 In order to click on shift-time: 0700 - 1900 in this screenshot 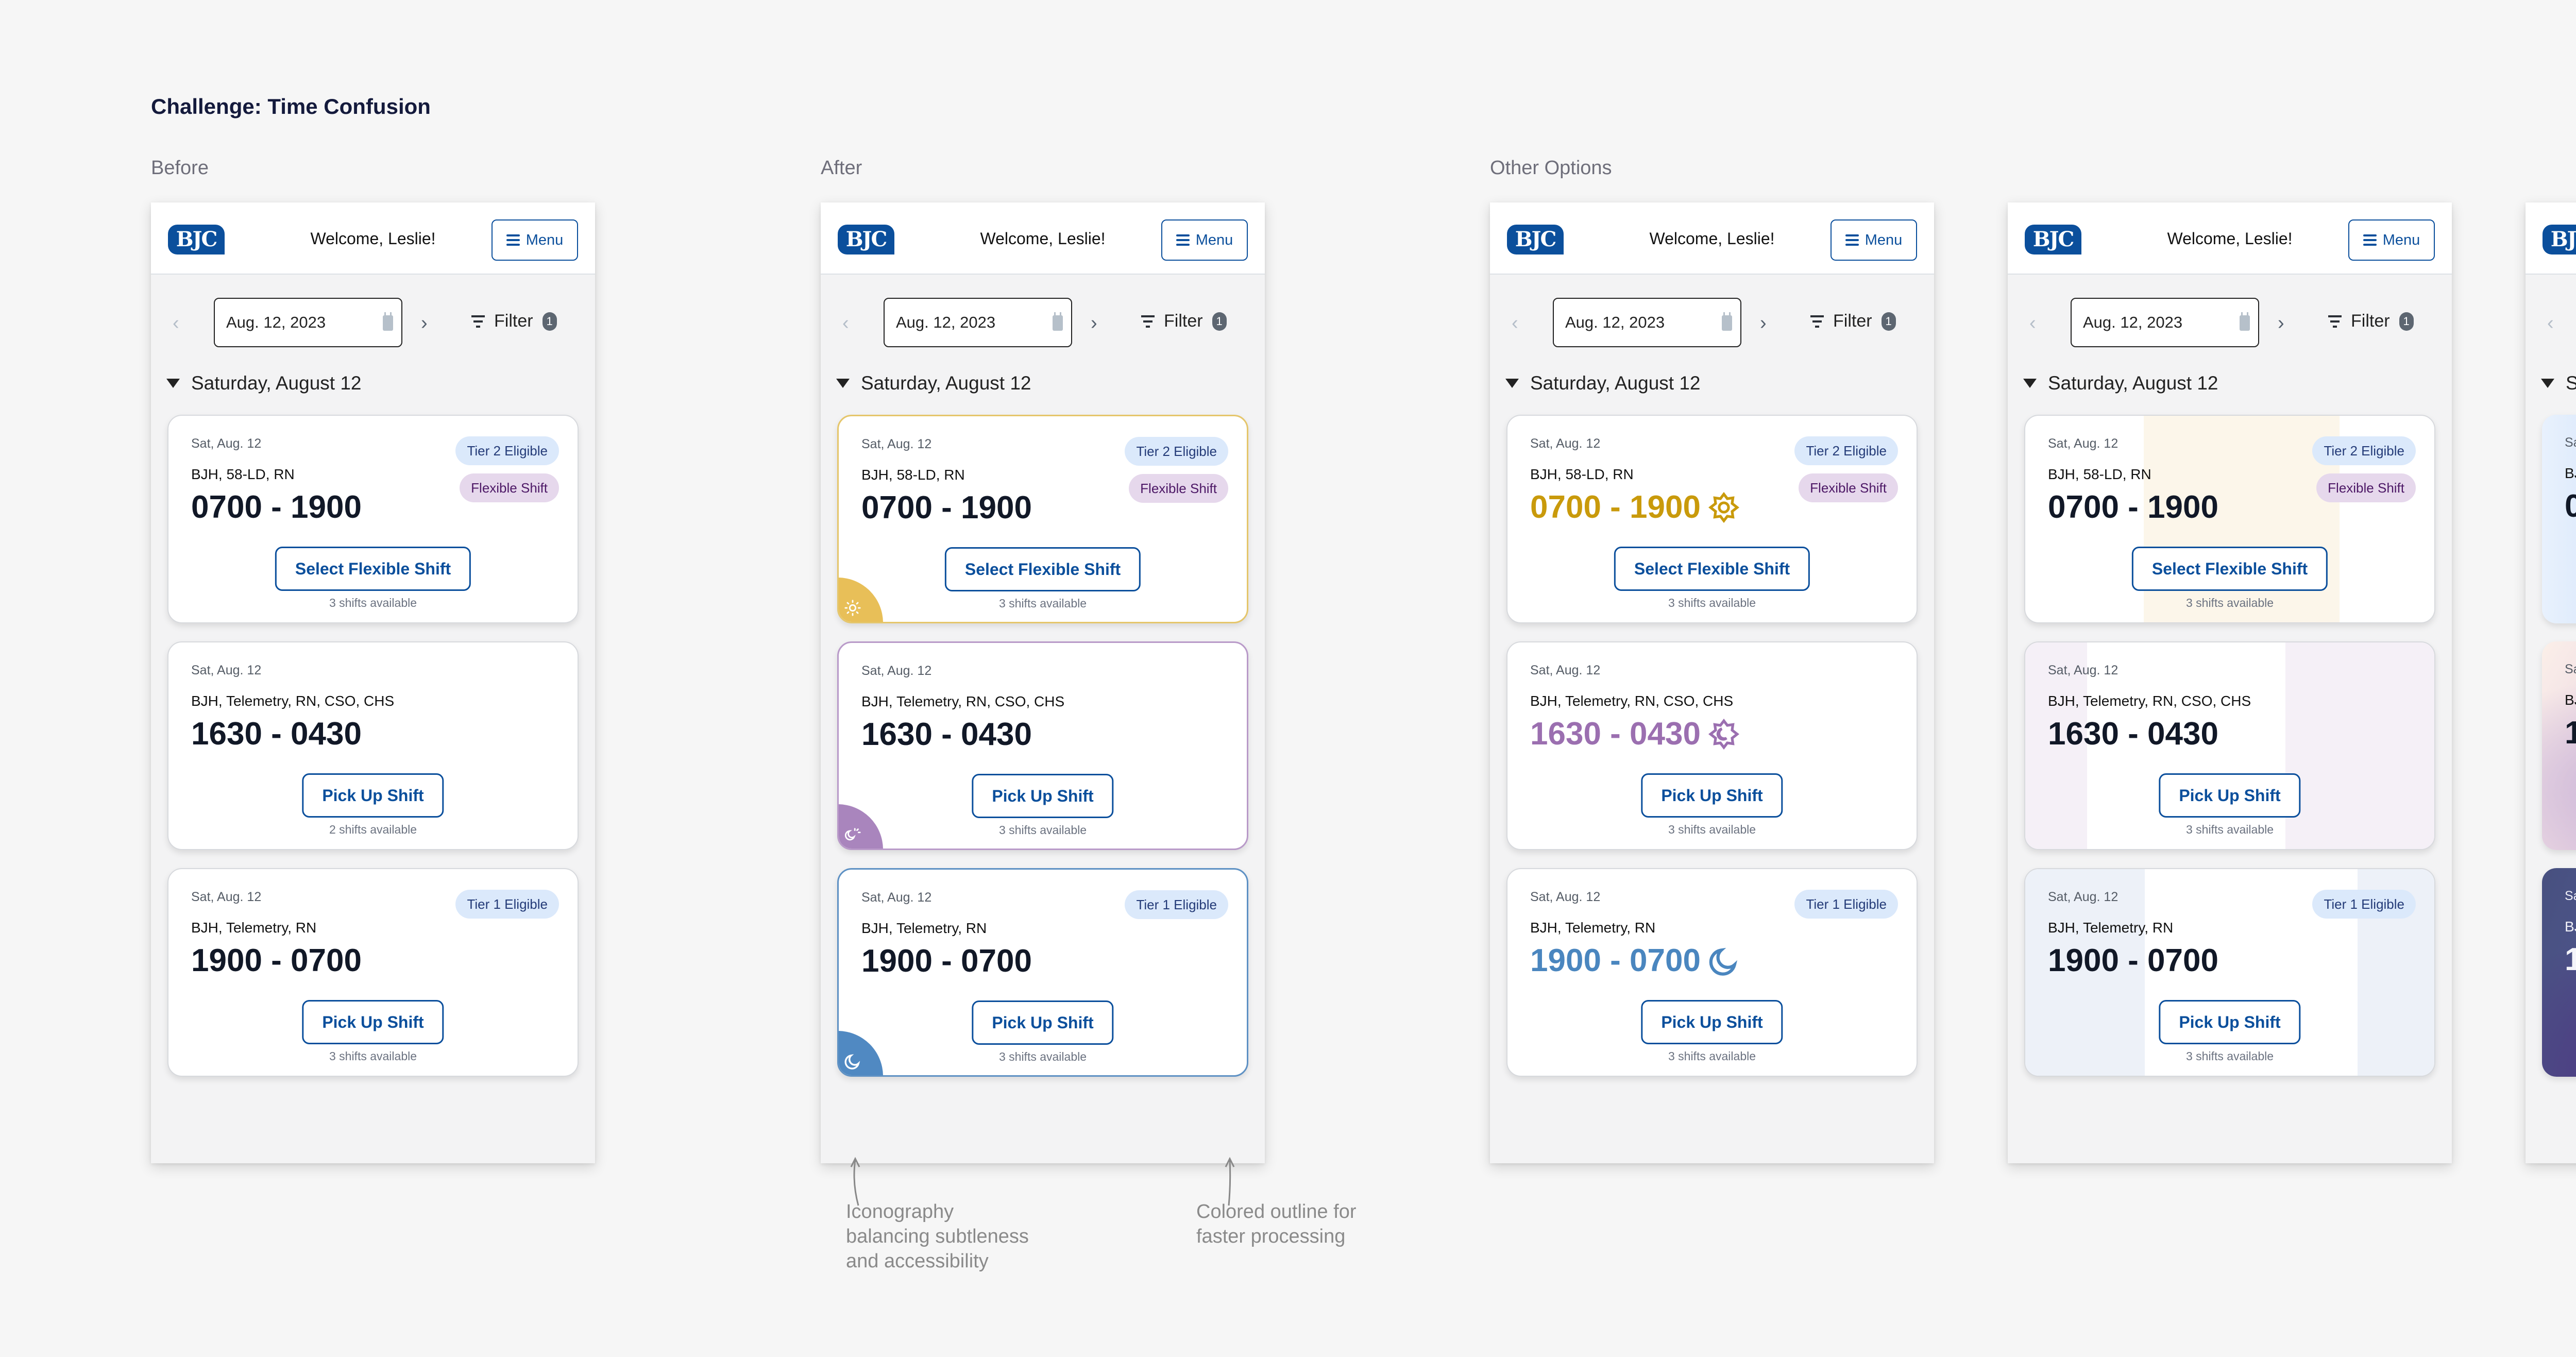, I will do `click(2133, 507)`.